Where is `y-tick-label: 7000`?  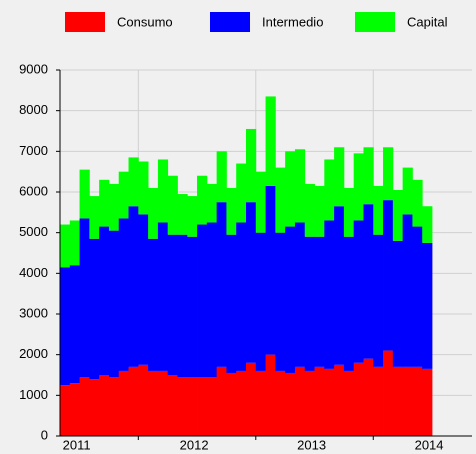 y-tick-label: 7000 is located at coordinates (33, 150).